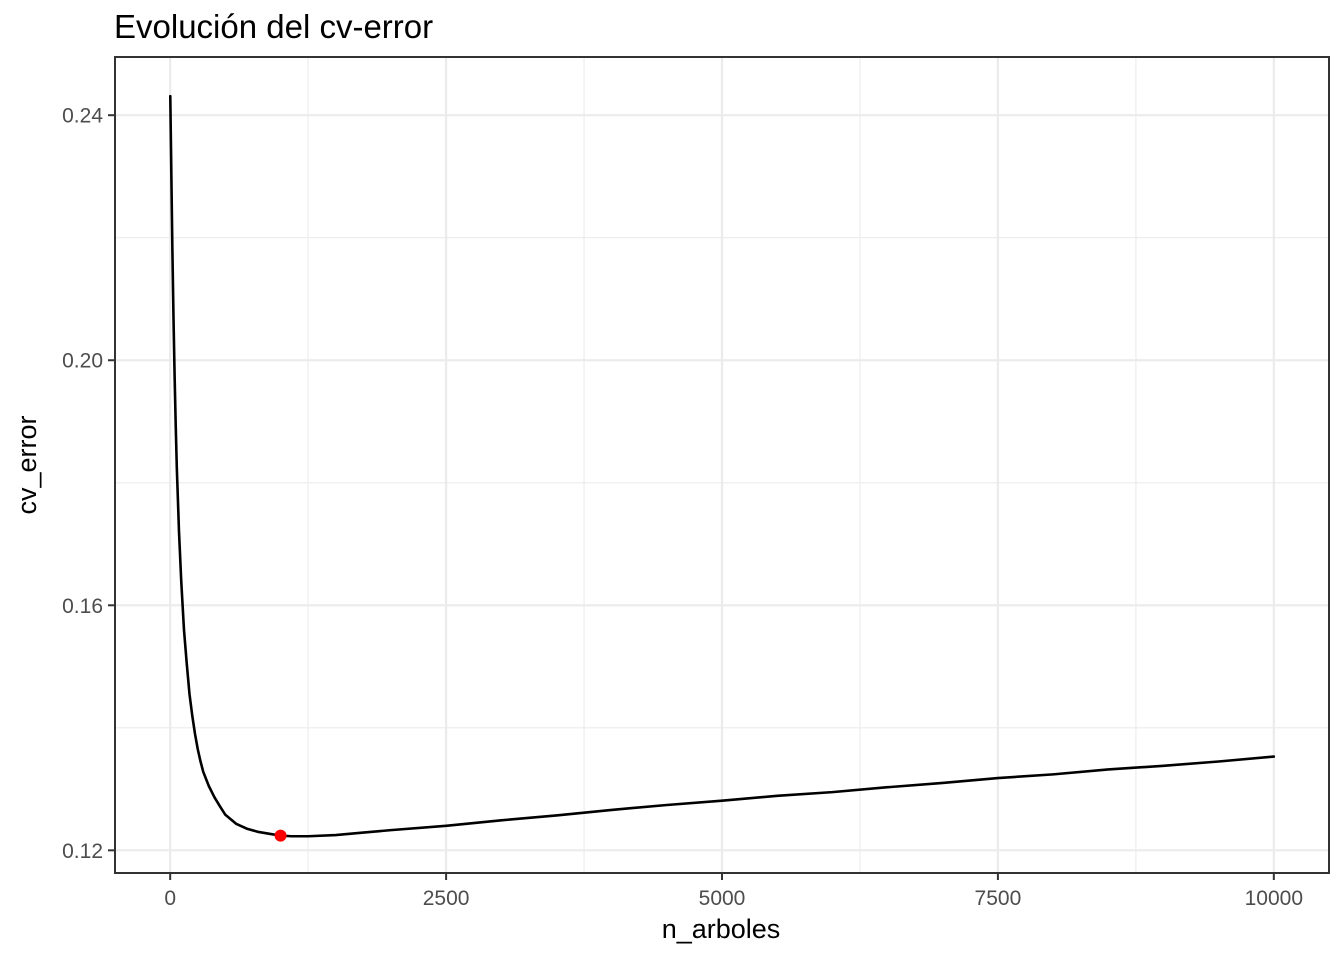  I want to click on x-tick-label: 2500, so click(446, 898).